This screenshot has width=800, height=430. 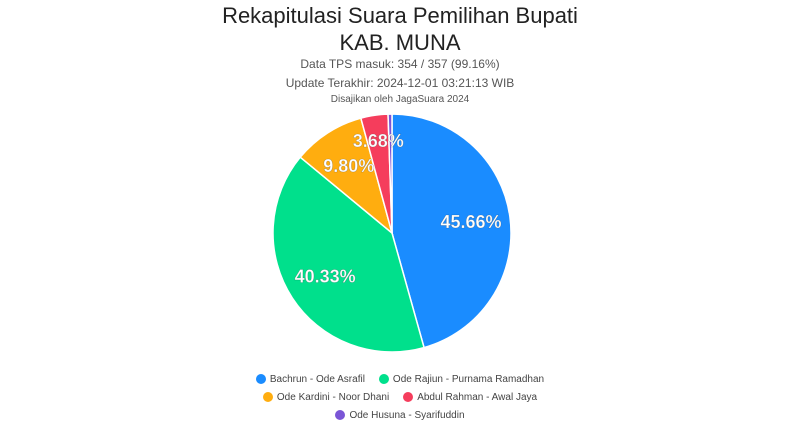 I want to click on legend-item-abdul-rahman: Abdul Rahman - Awal Jaya, so click(x=470, y=397).